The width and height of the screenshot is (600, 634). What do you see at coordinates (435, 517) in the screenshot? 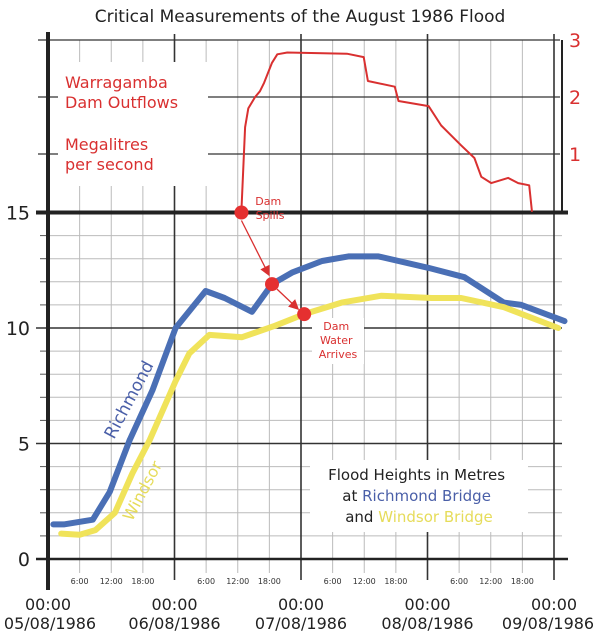
I see `legend-windsor: Windsor Bridge` at bounding box center [435, 517].